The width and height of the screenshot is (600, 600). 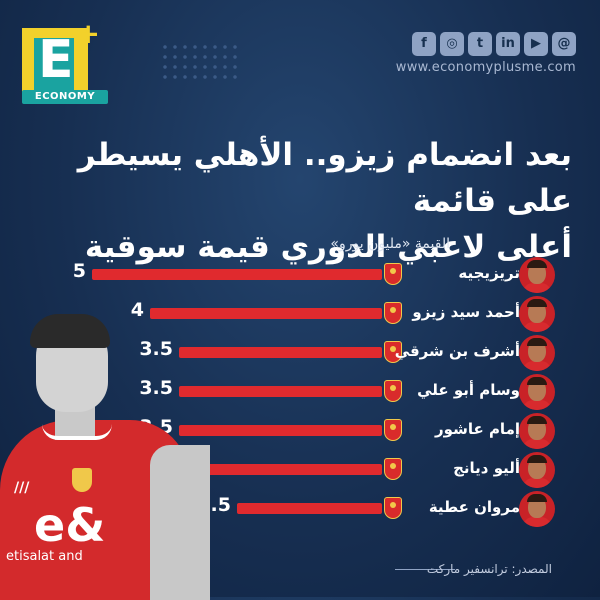 I want to click on twitter-icon: t, so click(x=480, y=44).